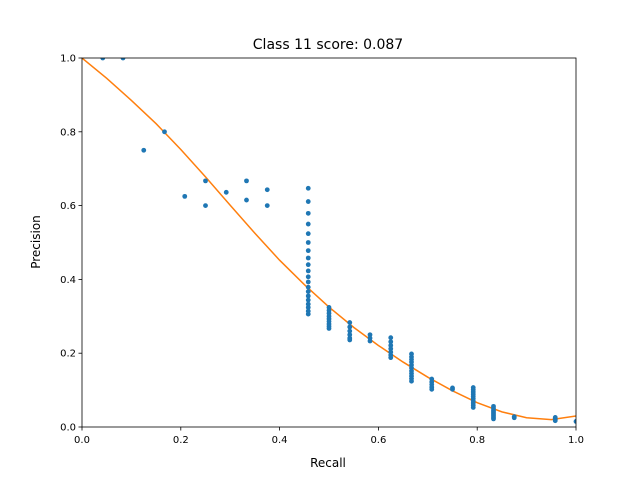 The height and width of the screenshot is (480, 640). Describe the element at coordinates (576, 440) in the screenshot. I see `x-tick-label: 1.0` at that location.